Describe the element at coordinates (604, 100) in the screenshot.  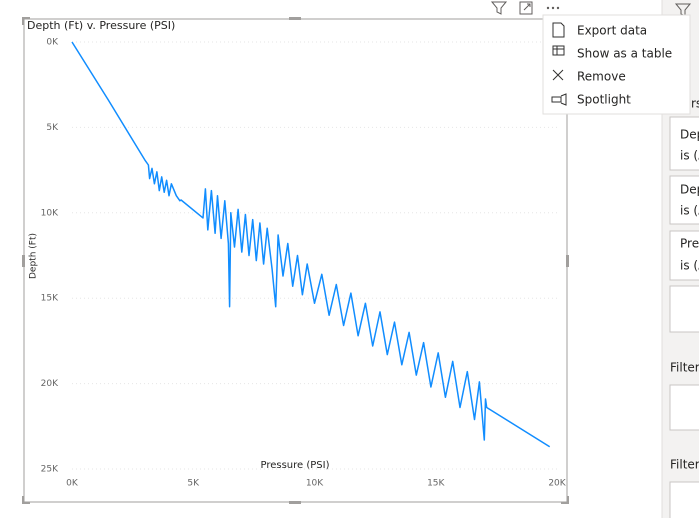
I see `menu-item: Spotlight` at that location.